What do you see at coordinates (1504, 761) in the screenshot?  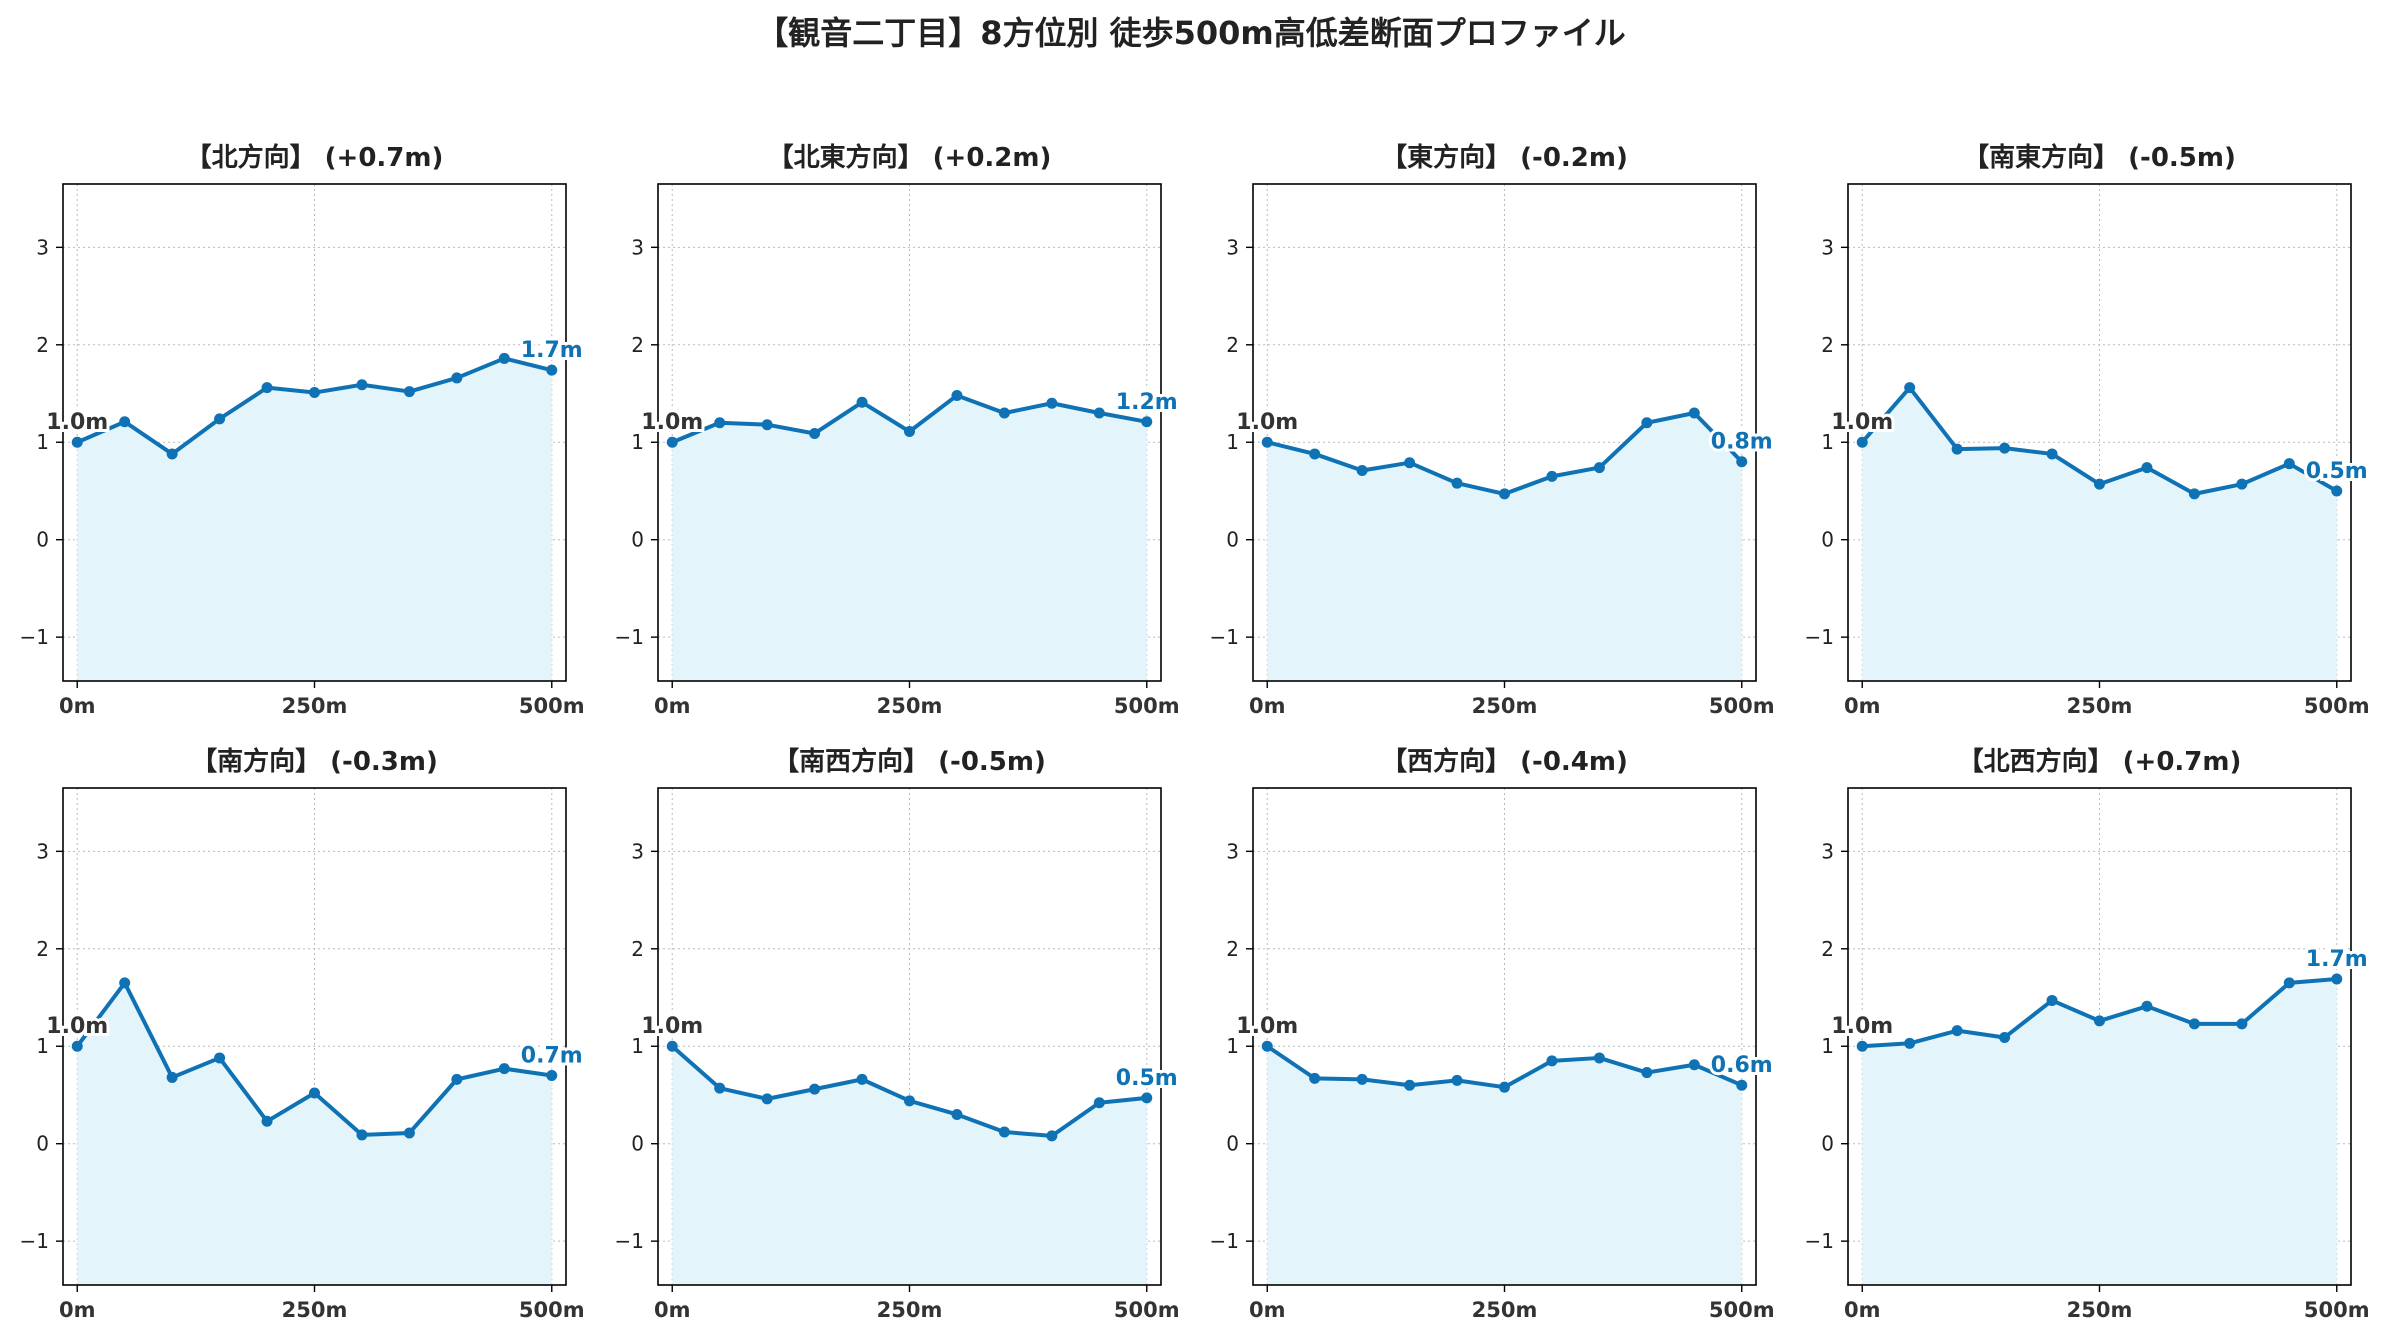 I see `panel-title: 【西方向】 (-0.4m)` at bounding box center [1504, 761].